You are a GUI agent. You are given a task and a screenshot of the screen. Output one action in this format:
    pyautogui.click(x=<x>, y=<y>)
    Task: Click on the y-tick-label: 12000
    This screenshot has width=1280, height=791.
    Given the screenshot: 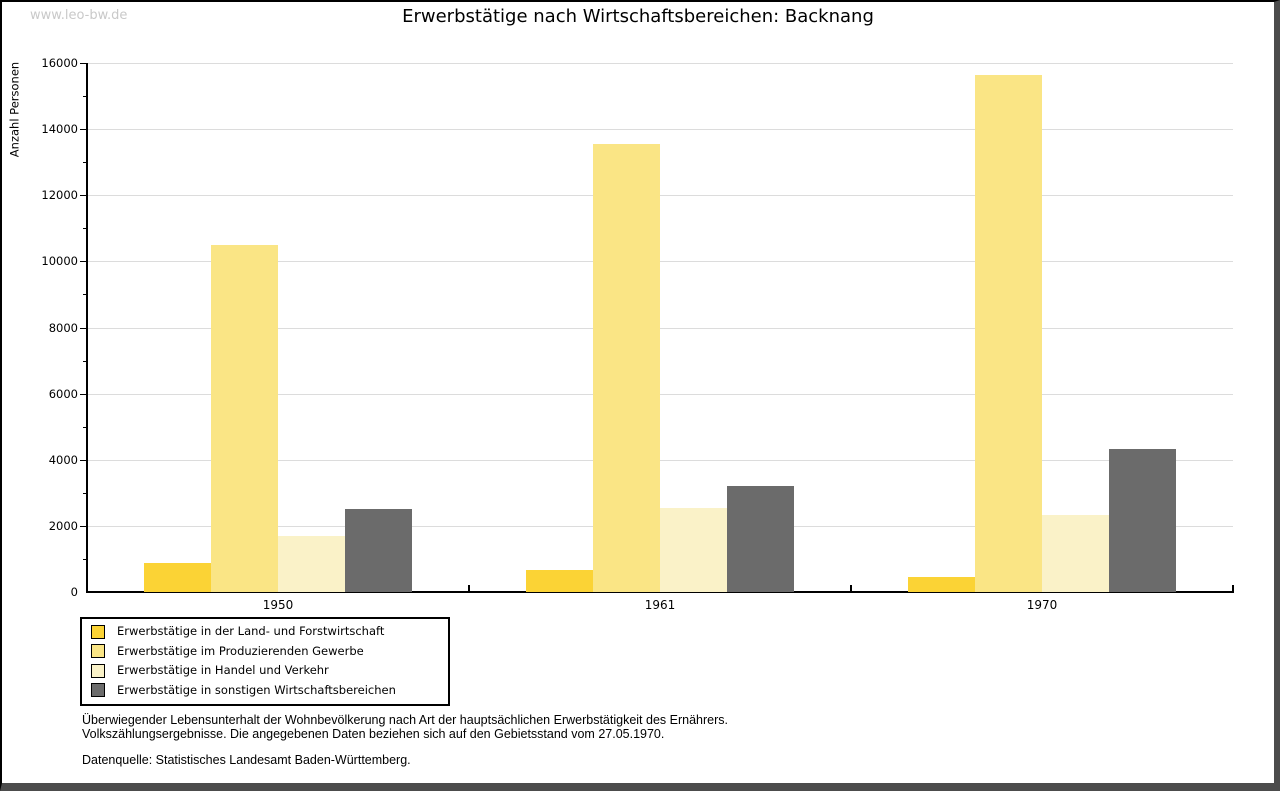 What is the action you would take?
    pyautogui.click(x=59, y=195)
    